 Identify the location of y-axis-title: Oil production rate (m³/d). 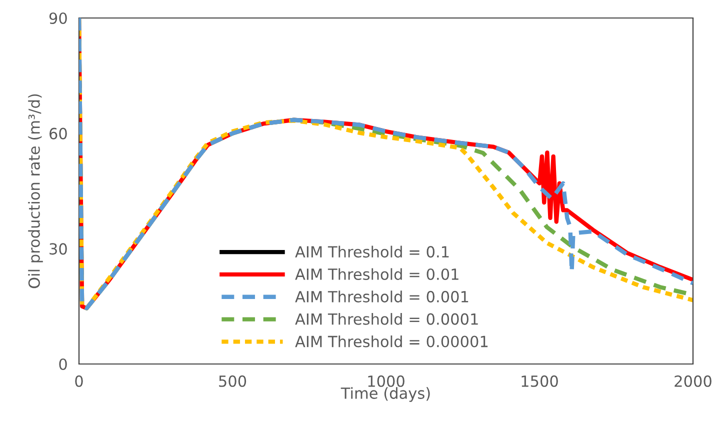
(35, 191).